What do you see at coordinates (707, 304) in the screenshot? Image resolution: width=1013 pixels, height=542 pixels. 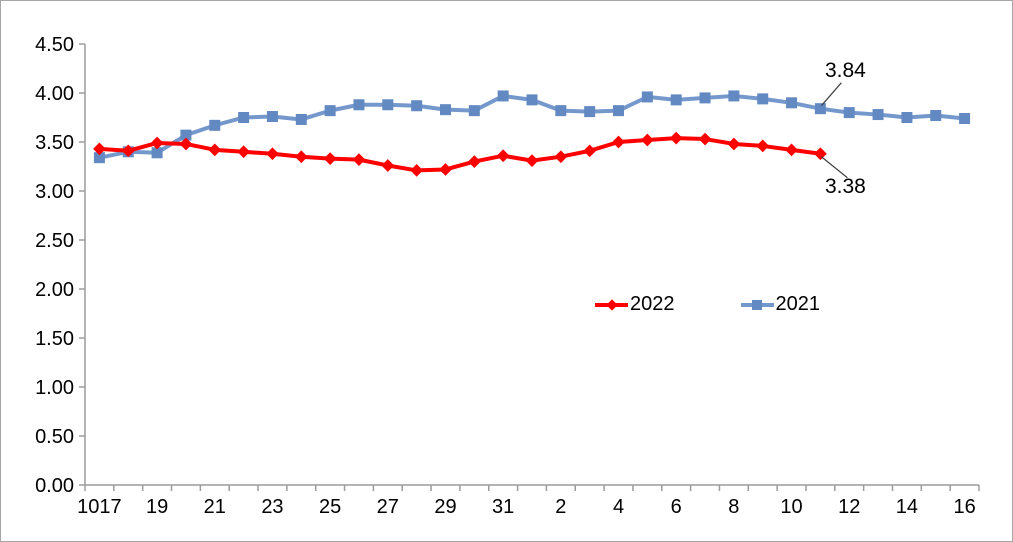 I see `chart-legend: 2022 2021` at bounding box center [707, 304].